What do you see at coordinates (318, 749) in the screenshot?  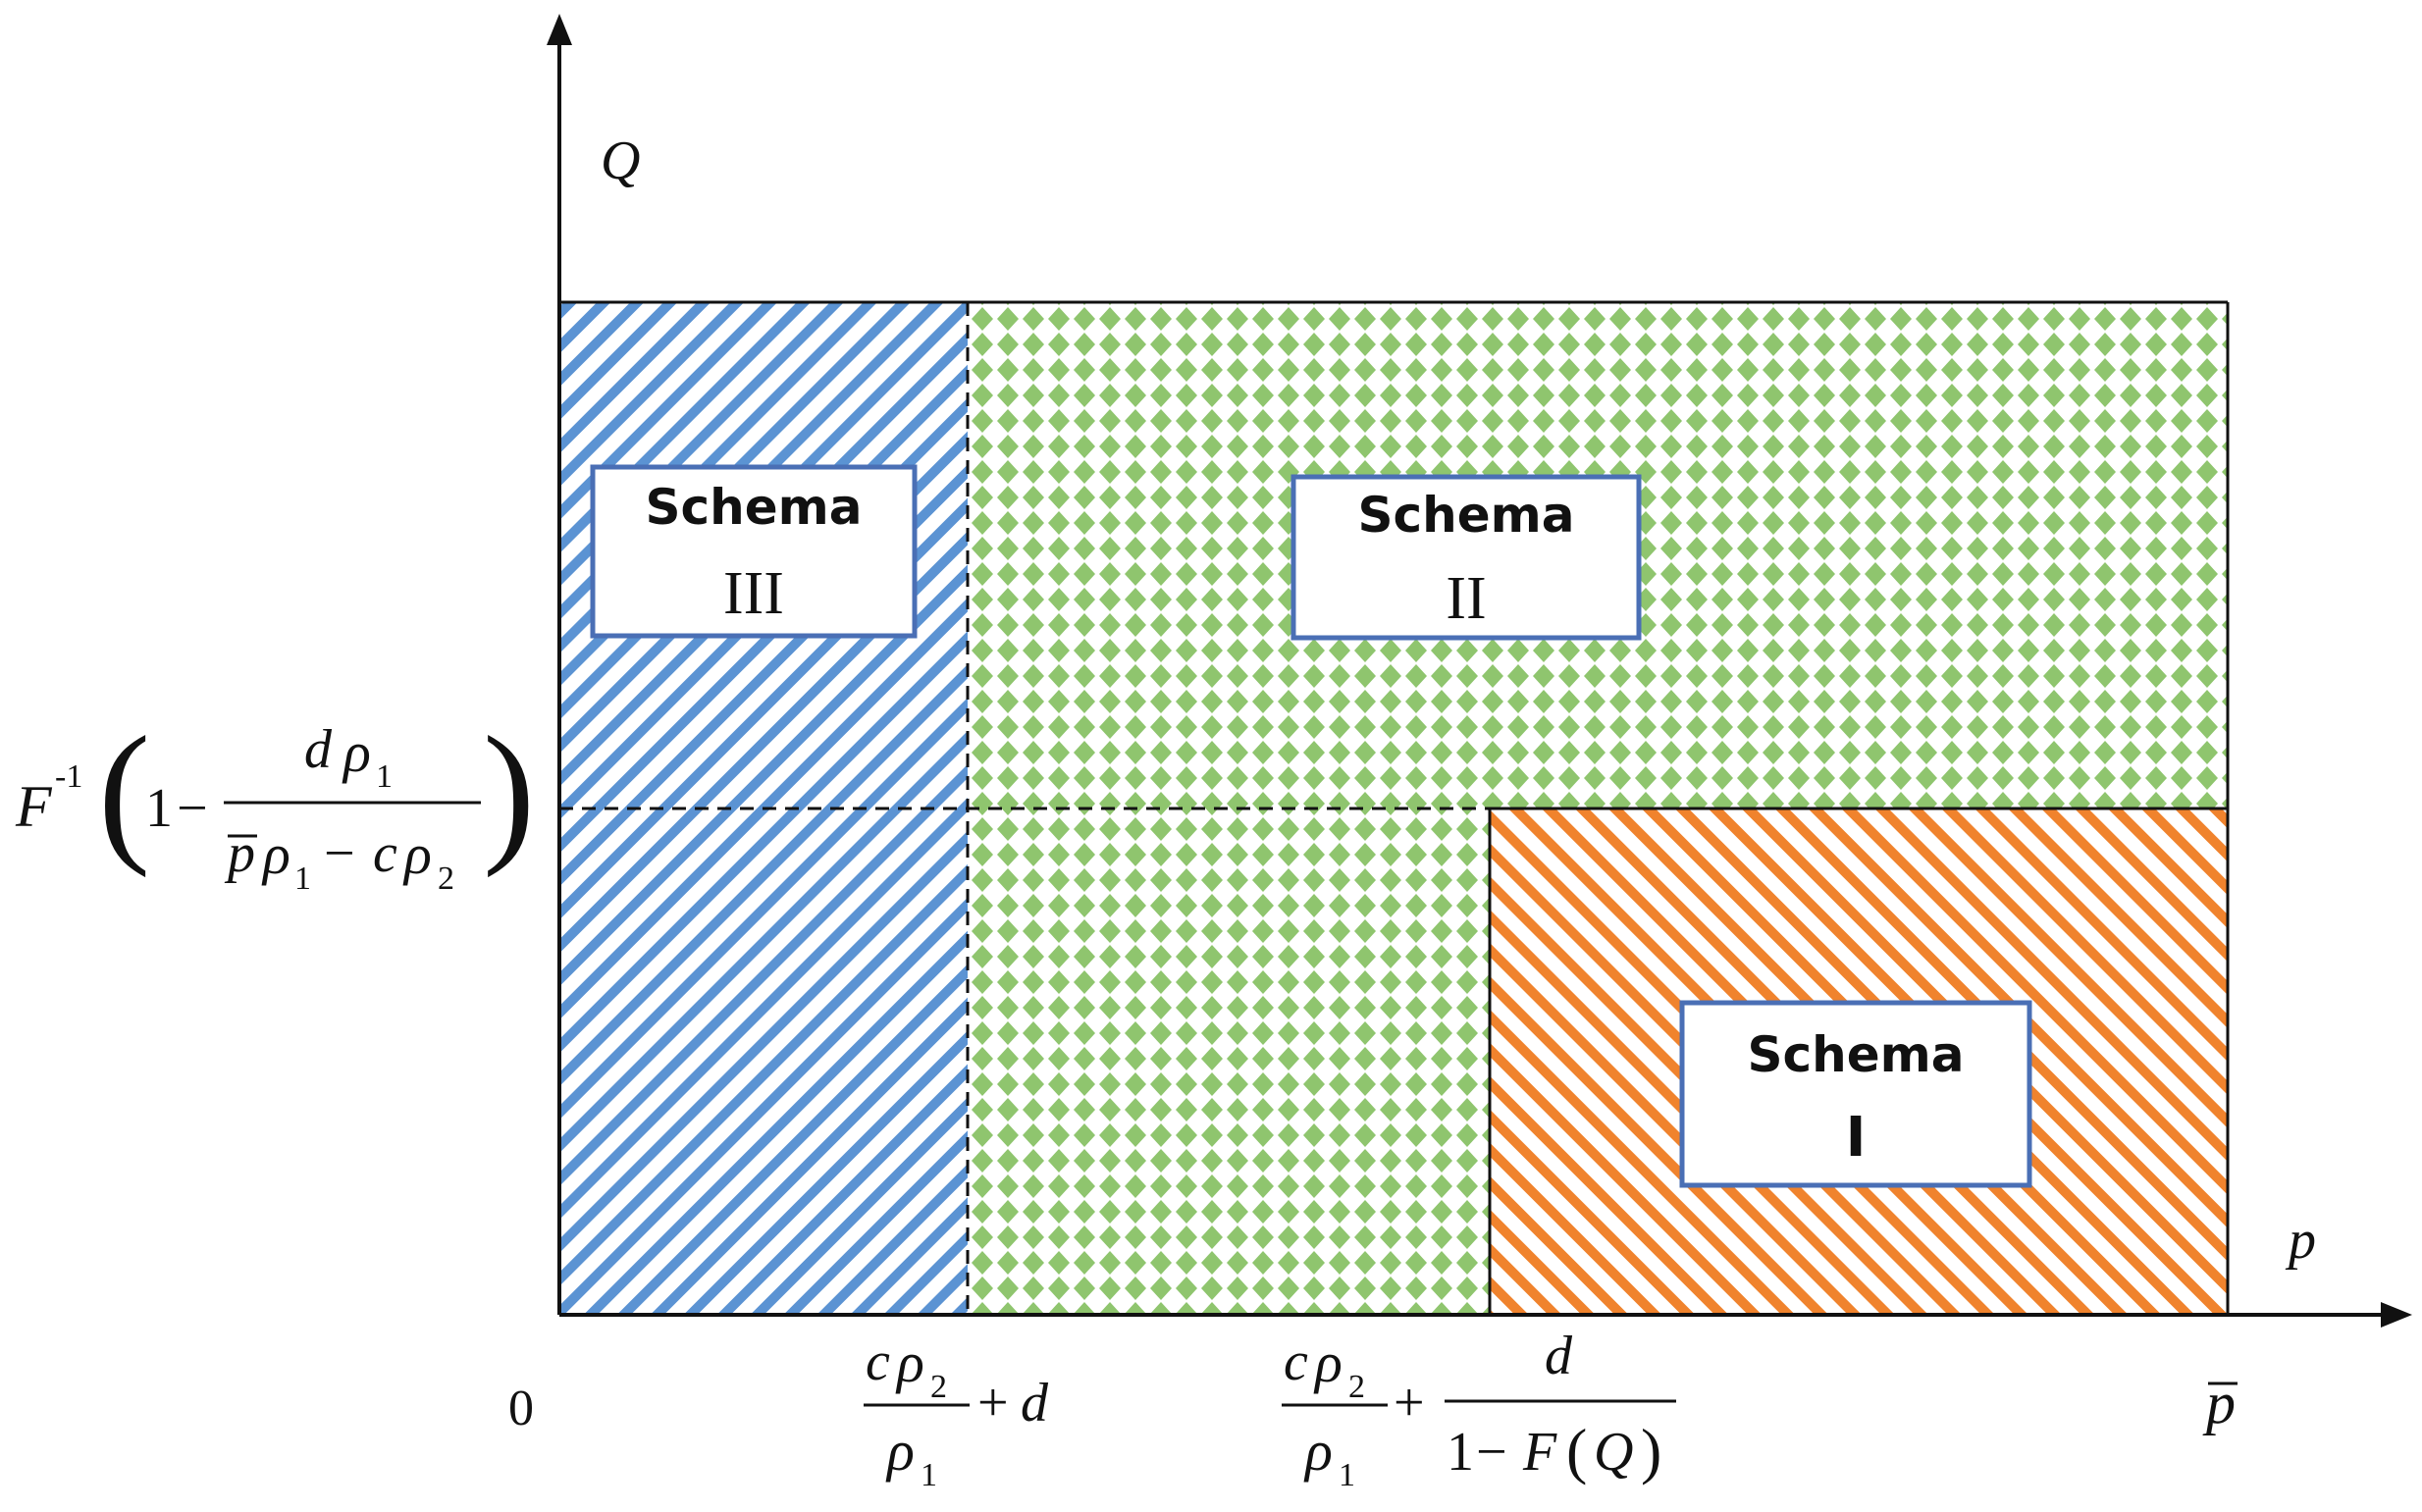 I see `y-threshold-num-d: d` at bounding box center [318, 749].